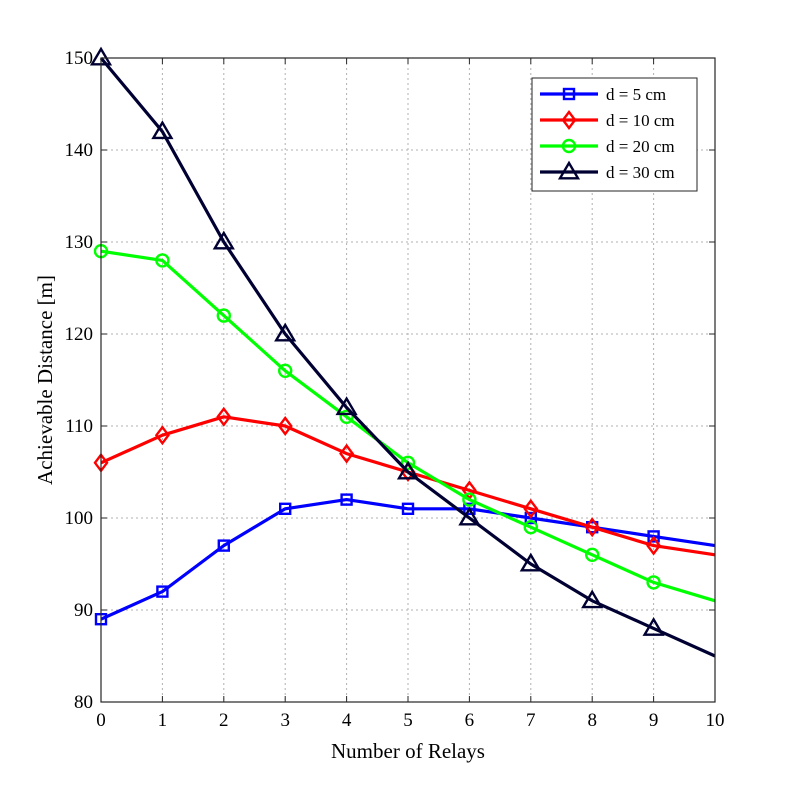 This screenshot has height=789, width=789. Describe the element at coordinates (79, 334) in the screenshot. I see `y-tick-label: 120` at that location.